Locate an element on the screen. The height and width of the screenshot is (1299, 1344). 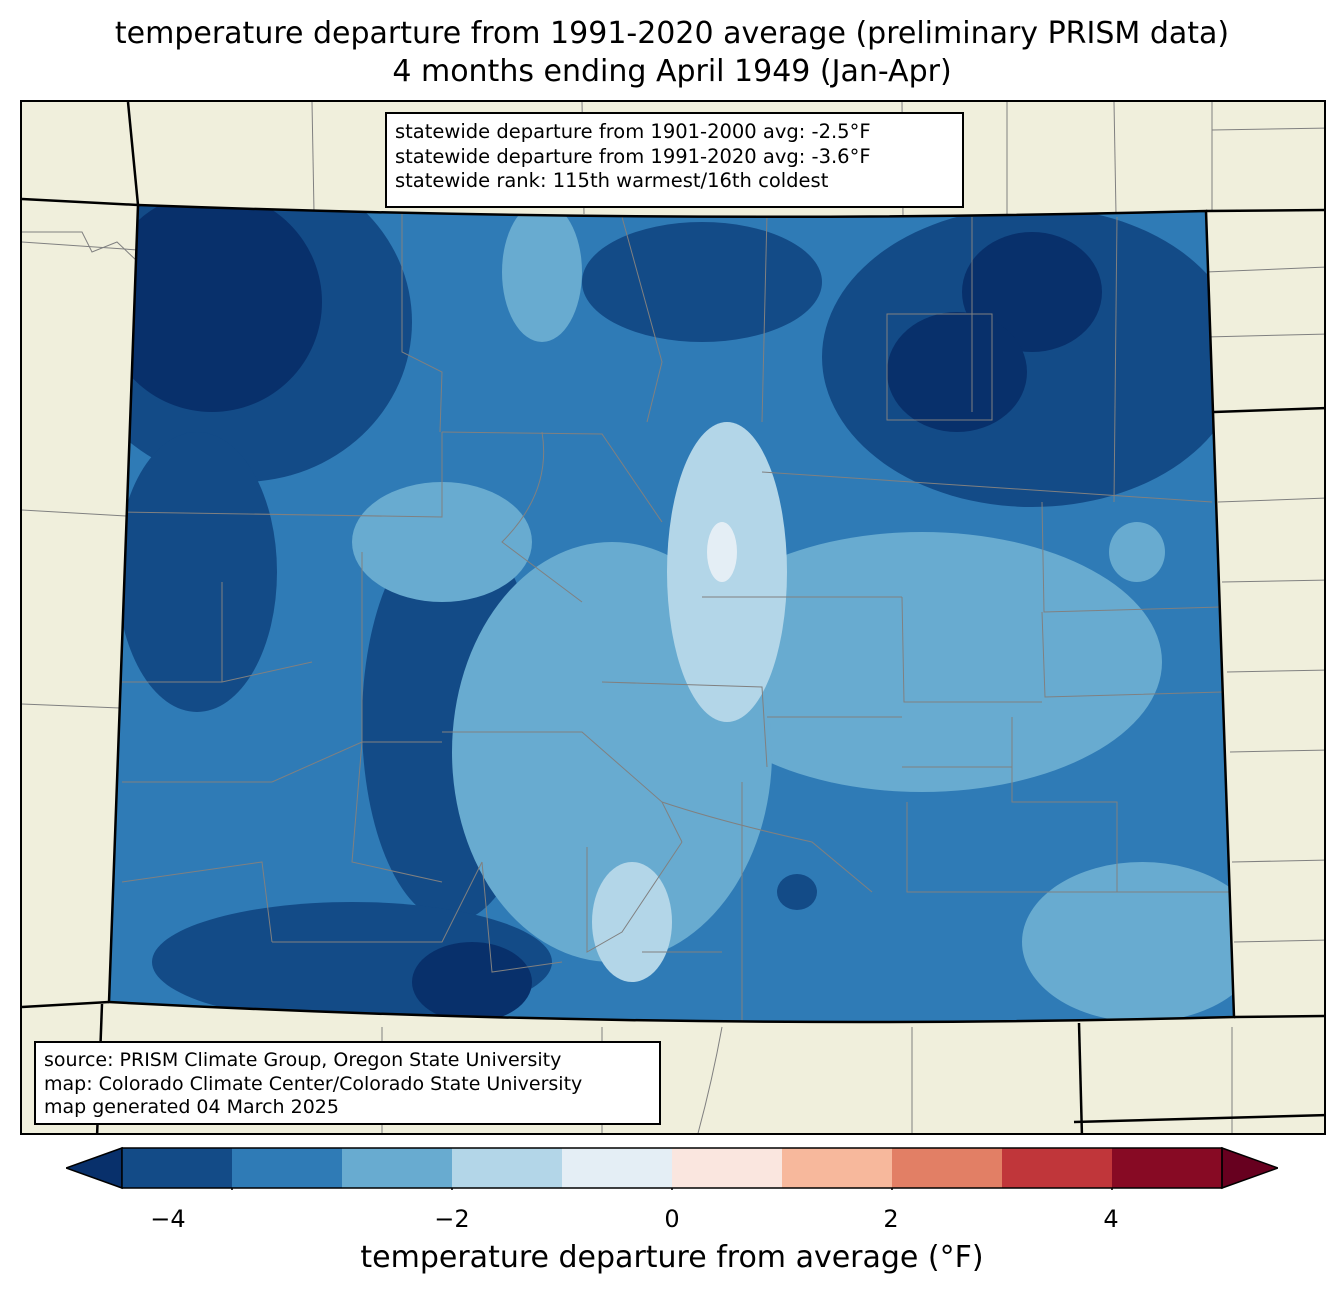
colorbar-tick-label: 4 is located at coordinates (1111, 1219).